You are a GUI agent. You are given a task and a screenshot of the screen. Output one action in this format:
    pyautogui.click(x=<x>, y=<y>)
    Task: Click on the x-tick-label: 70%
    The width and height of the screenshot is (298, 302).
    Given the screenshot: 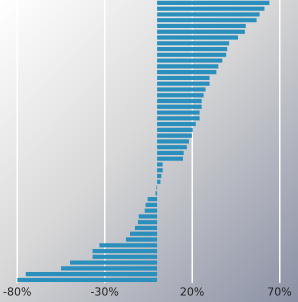 What is the action you would take?
    pyautogui.click(x=279, y=291)
    